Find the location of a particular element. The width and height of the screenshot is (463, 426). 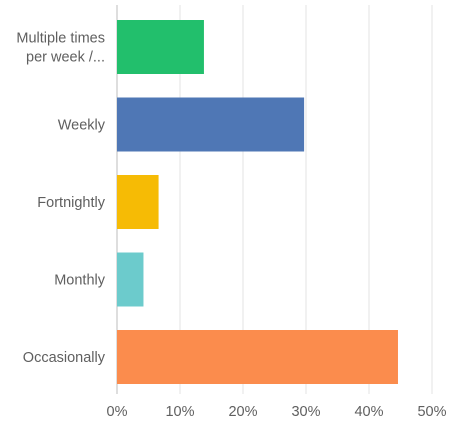

x-tick-labels: 0% 10% 20% 30% 40% 50% is located at coordinates (277, 412).